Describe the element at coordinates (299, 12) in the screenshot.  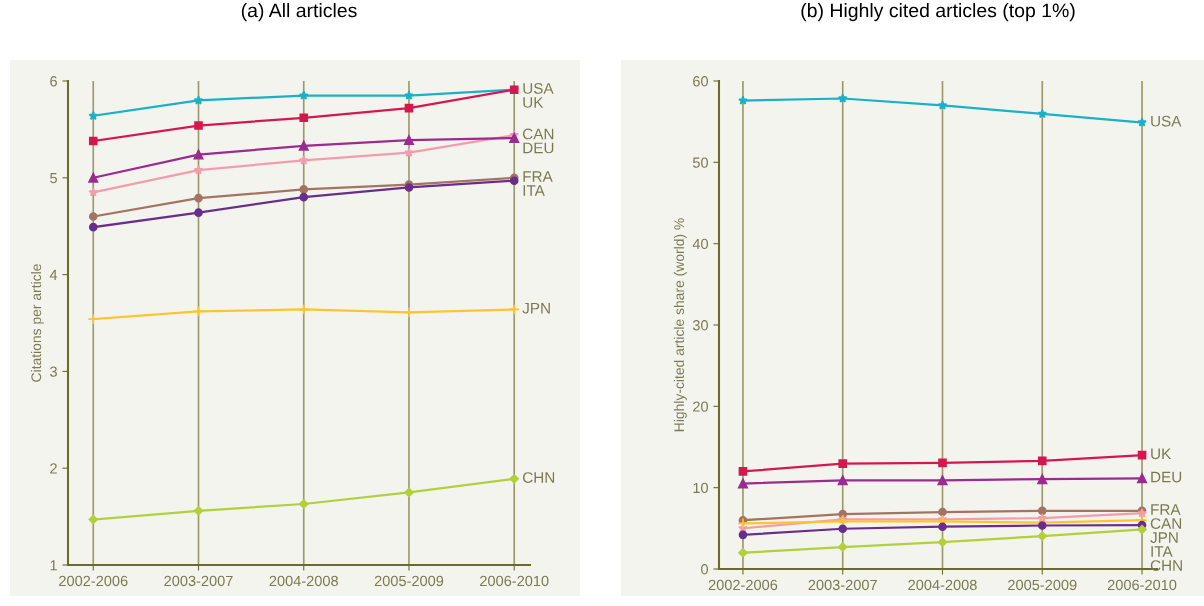
I see `chart-title: (a) All articles` at that location.